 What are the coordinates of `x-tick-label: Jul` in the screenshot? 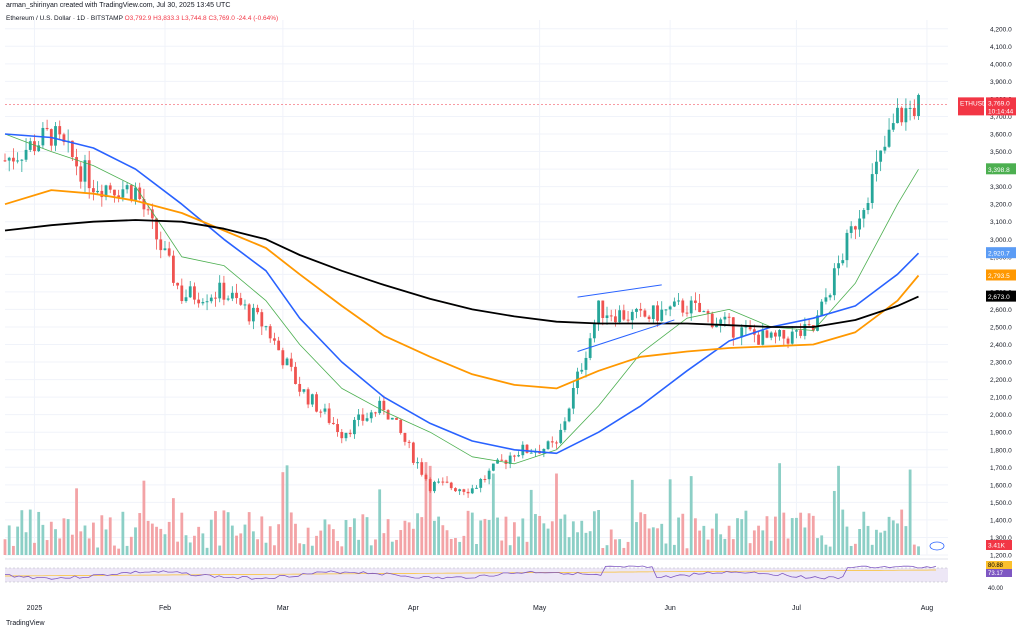 It's located at (796, 608).